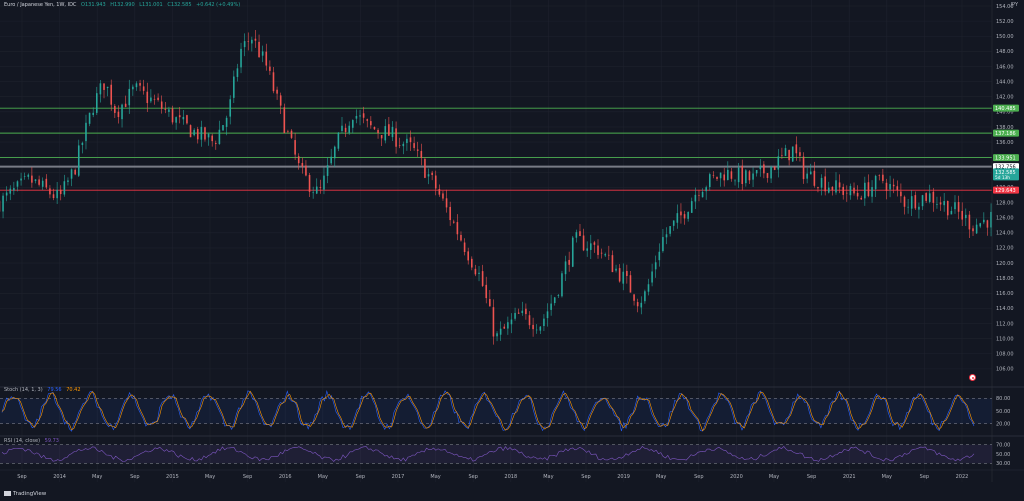  Describe the element at coordinates (1003, 412) in the screenshot. I see `stoch-tick-label: 50.00` at that location.